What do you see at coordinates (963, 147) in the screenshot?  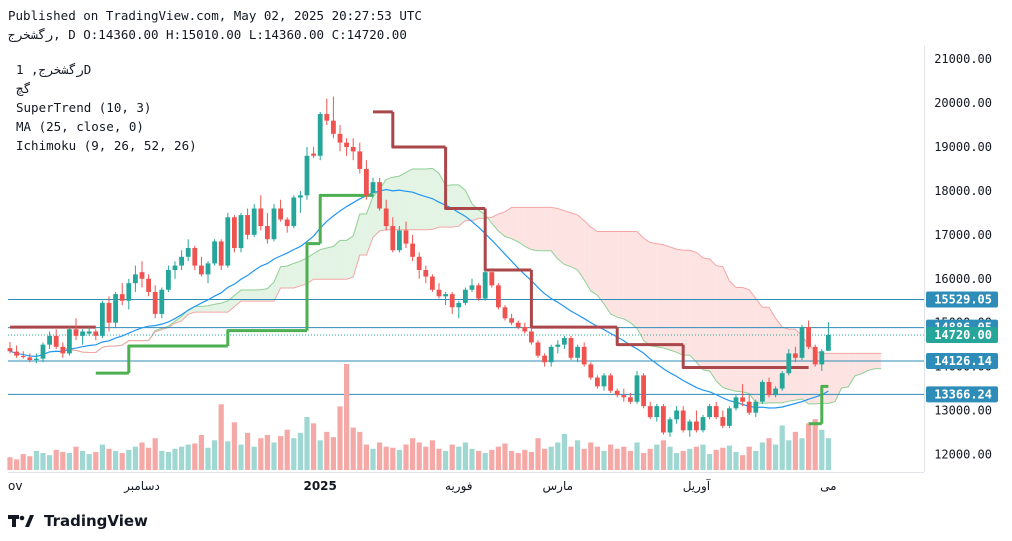 I see `price-tick-label: 19000.00` at bounding box center [963, 147].